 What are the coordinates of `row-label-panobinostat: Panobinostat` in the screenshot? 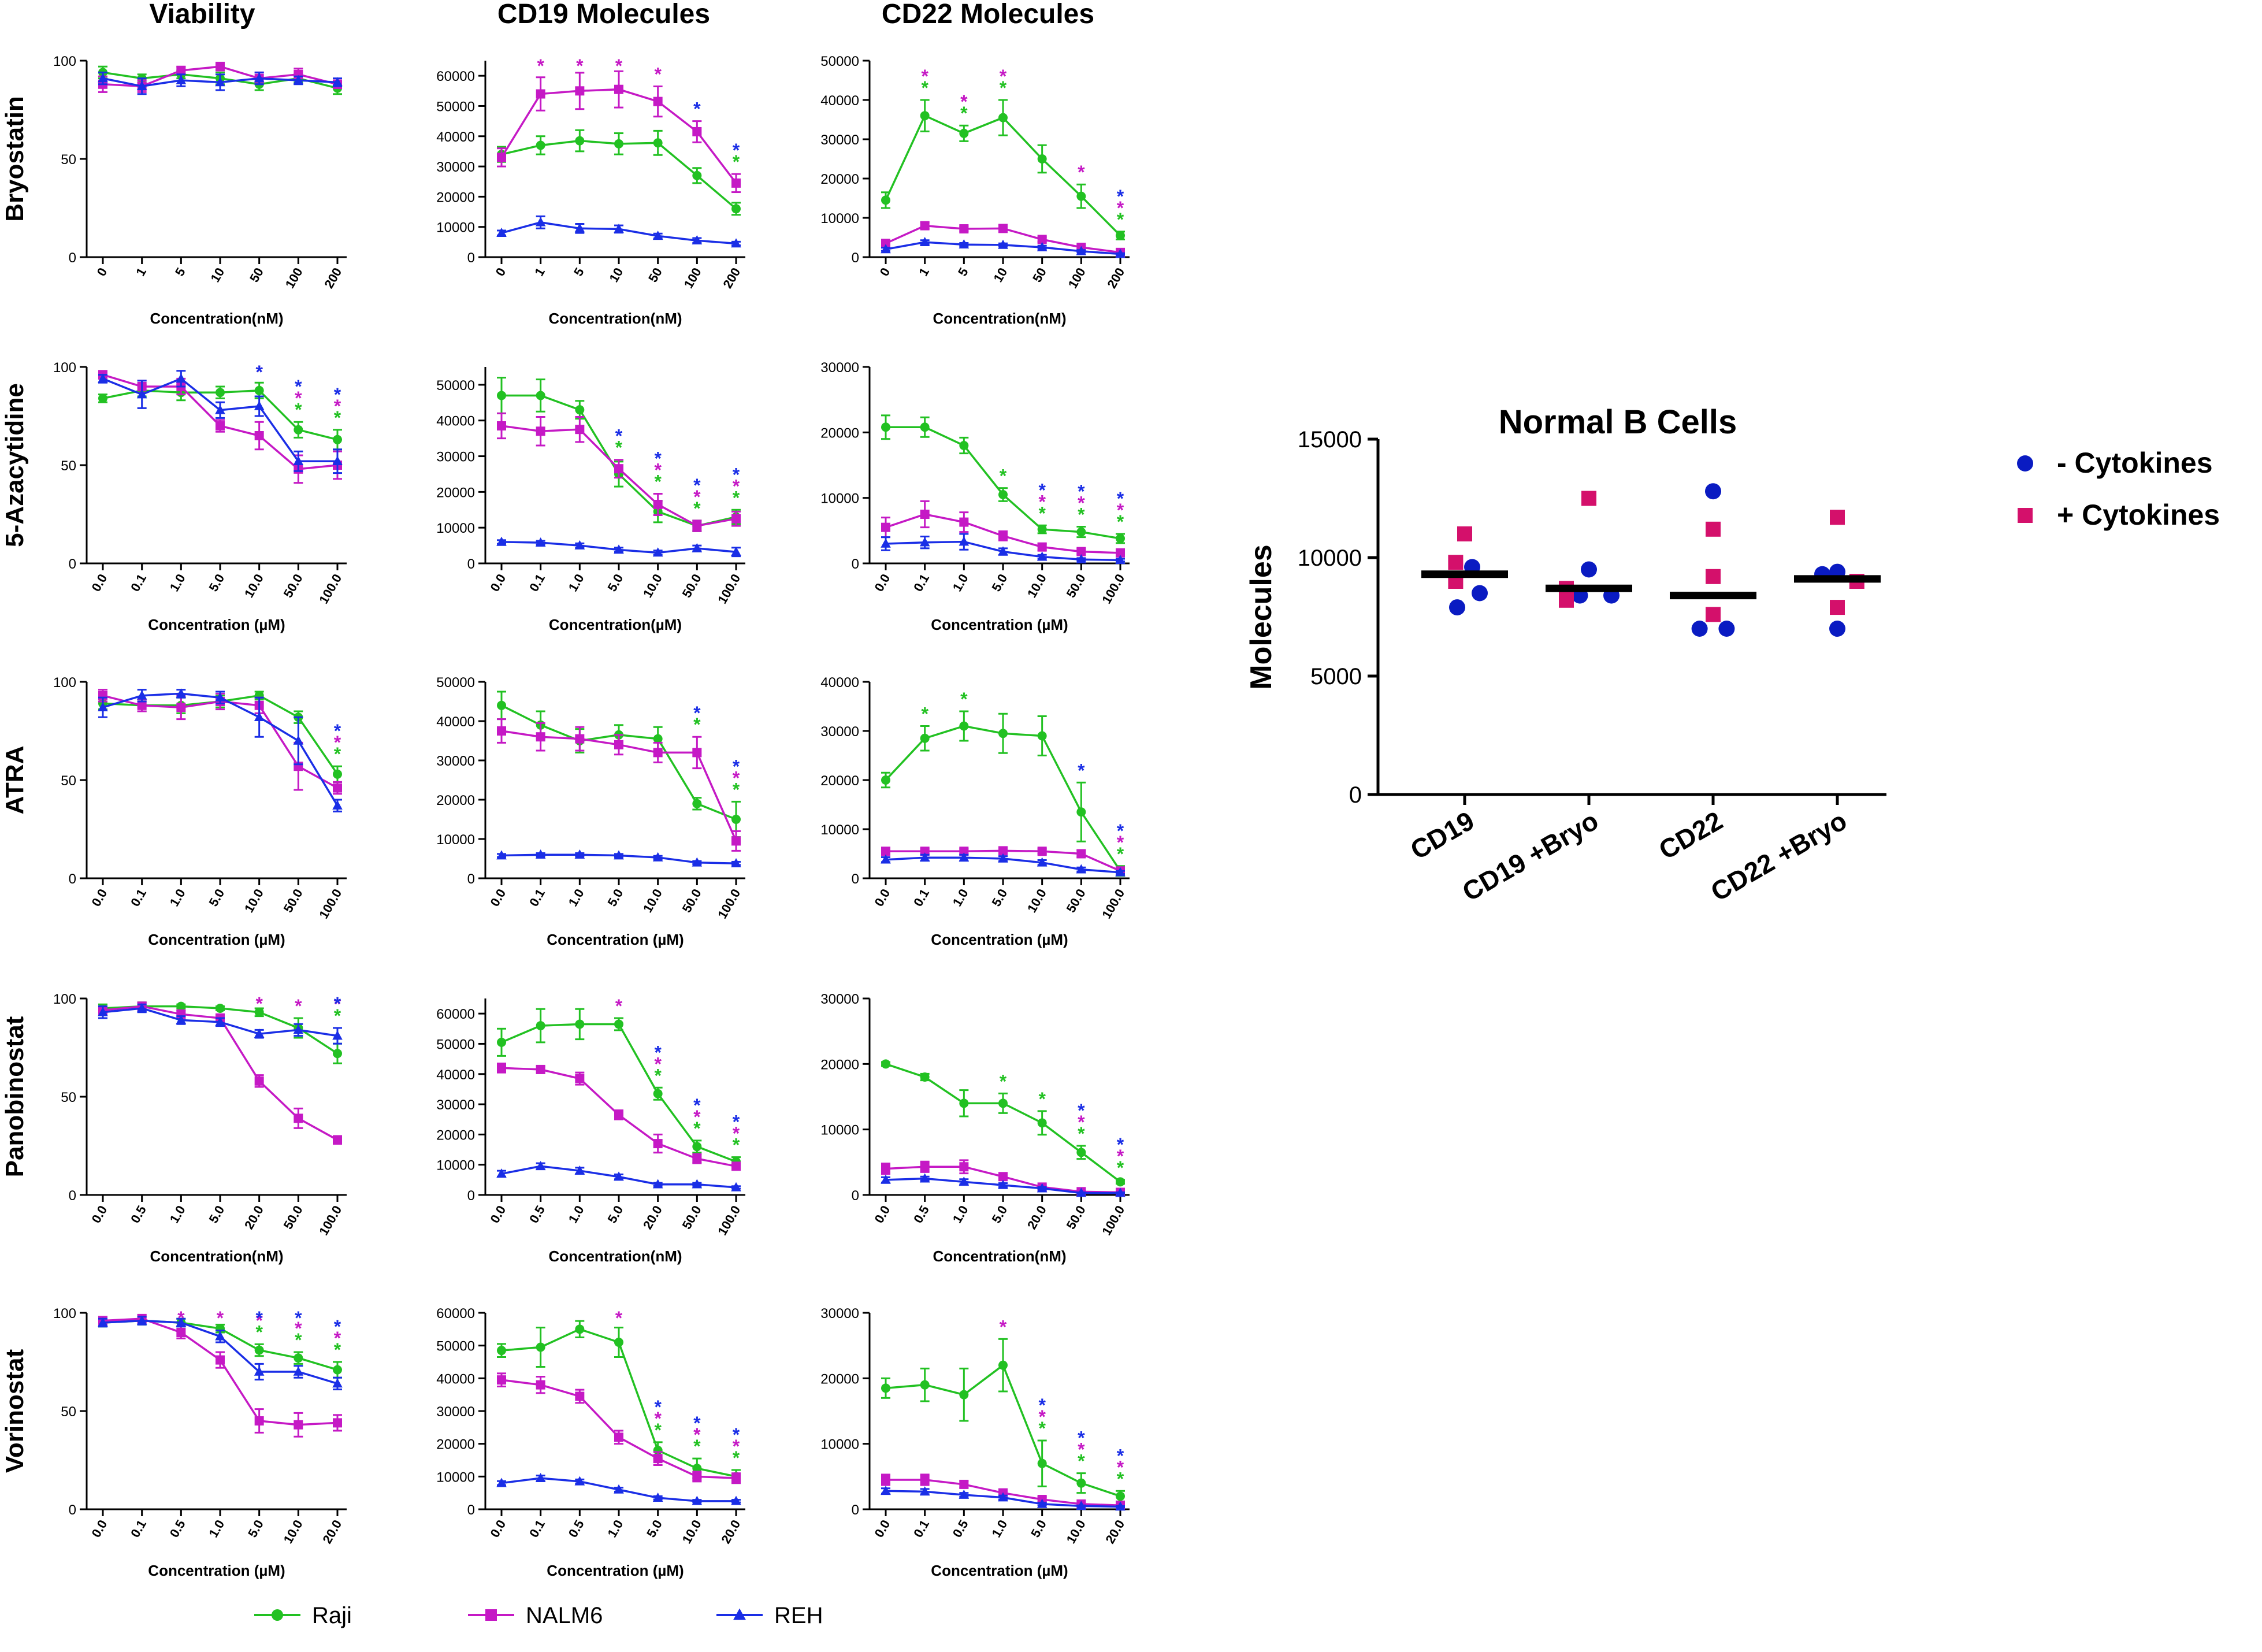 It's located at (15, 1096).